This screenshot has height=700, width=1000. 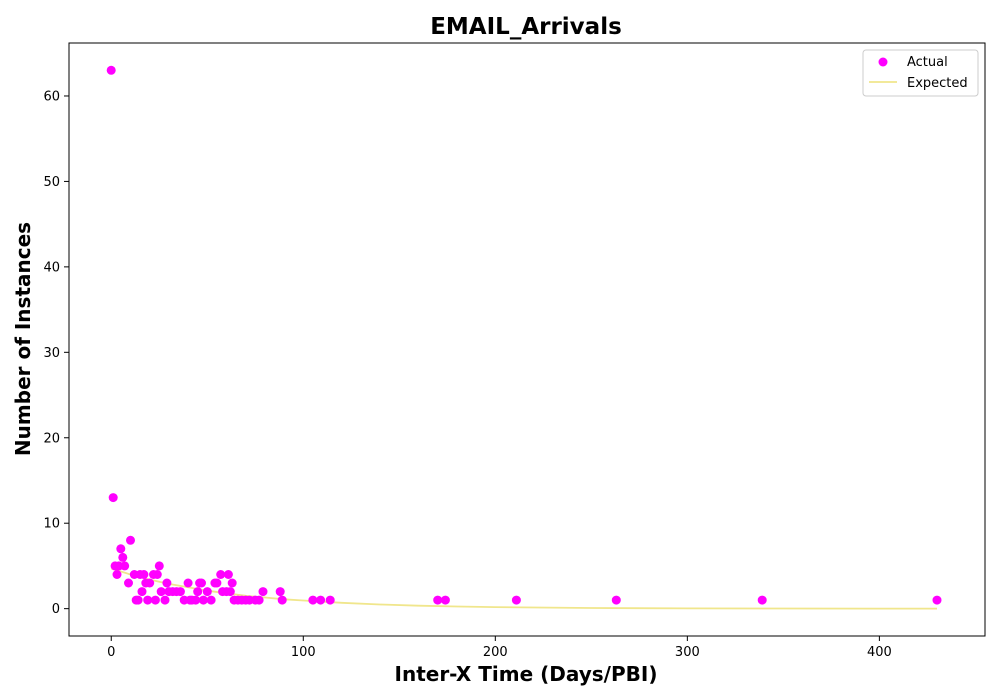 I want to click on x-tick-label-100: 100, so click(x=303, y=652).